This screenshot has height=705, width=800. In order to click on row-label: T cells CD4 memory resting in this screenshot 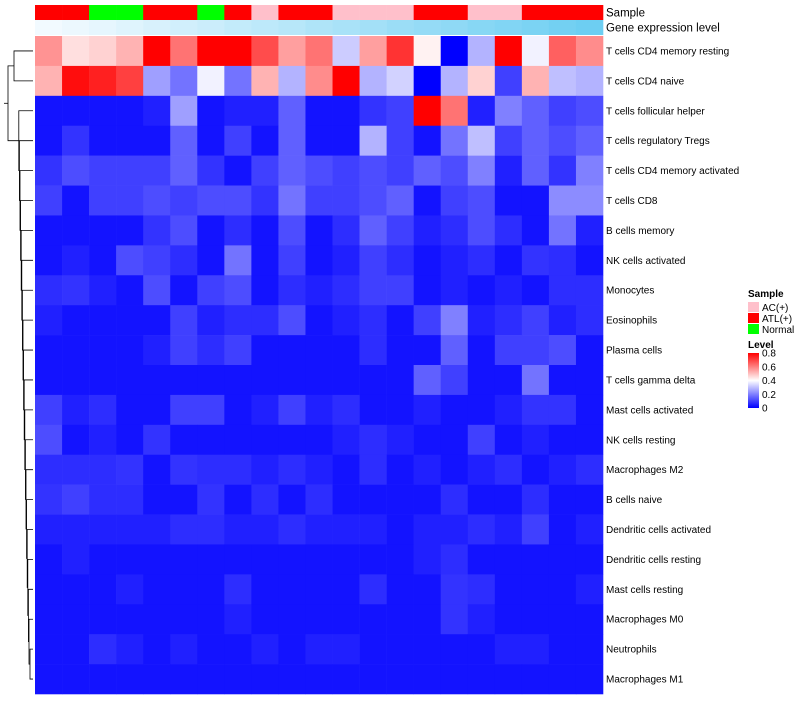, I will do `click(667, 51)`.